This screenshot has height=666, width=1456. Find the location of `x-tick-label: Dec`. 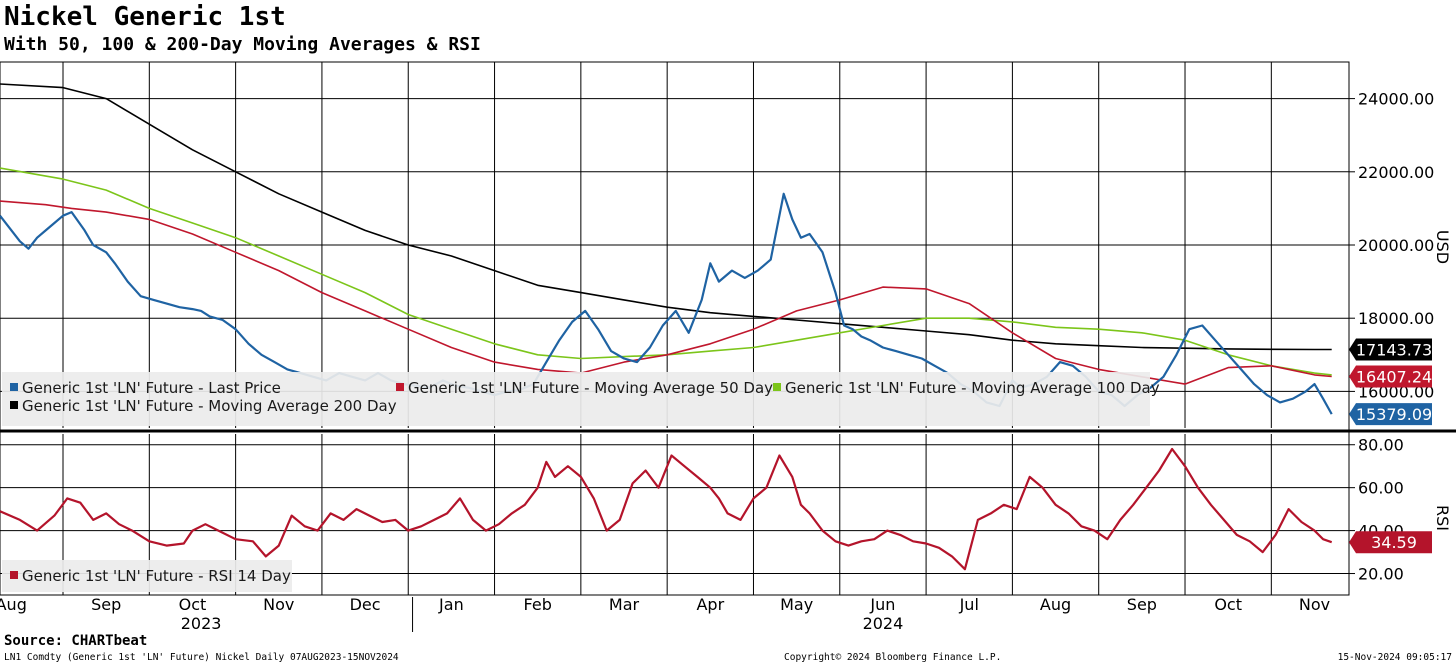

x-tick-label: Dec is located at coordinates (365, 604).